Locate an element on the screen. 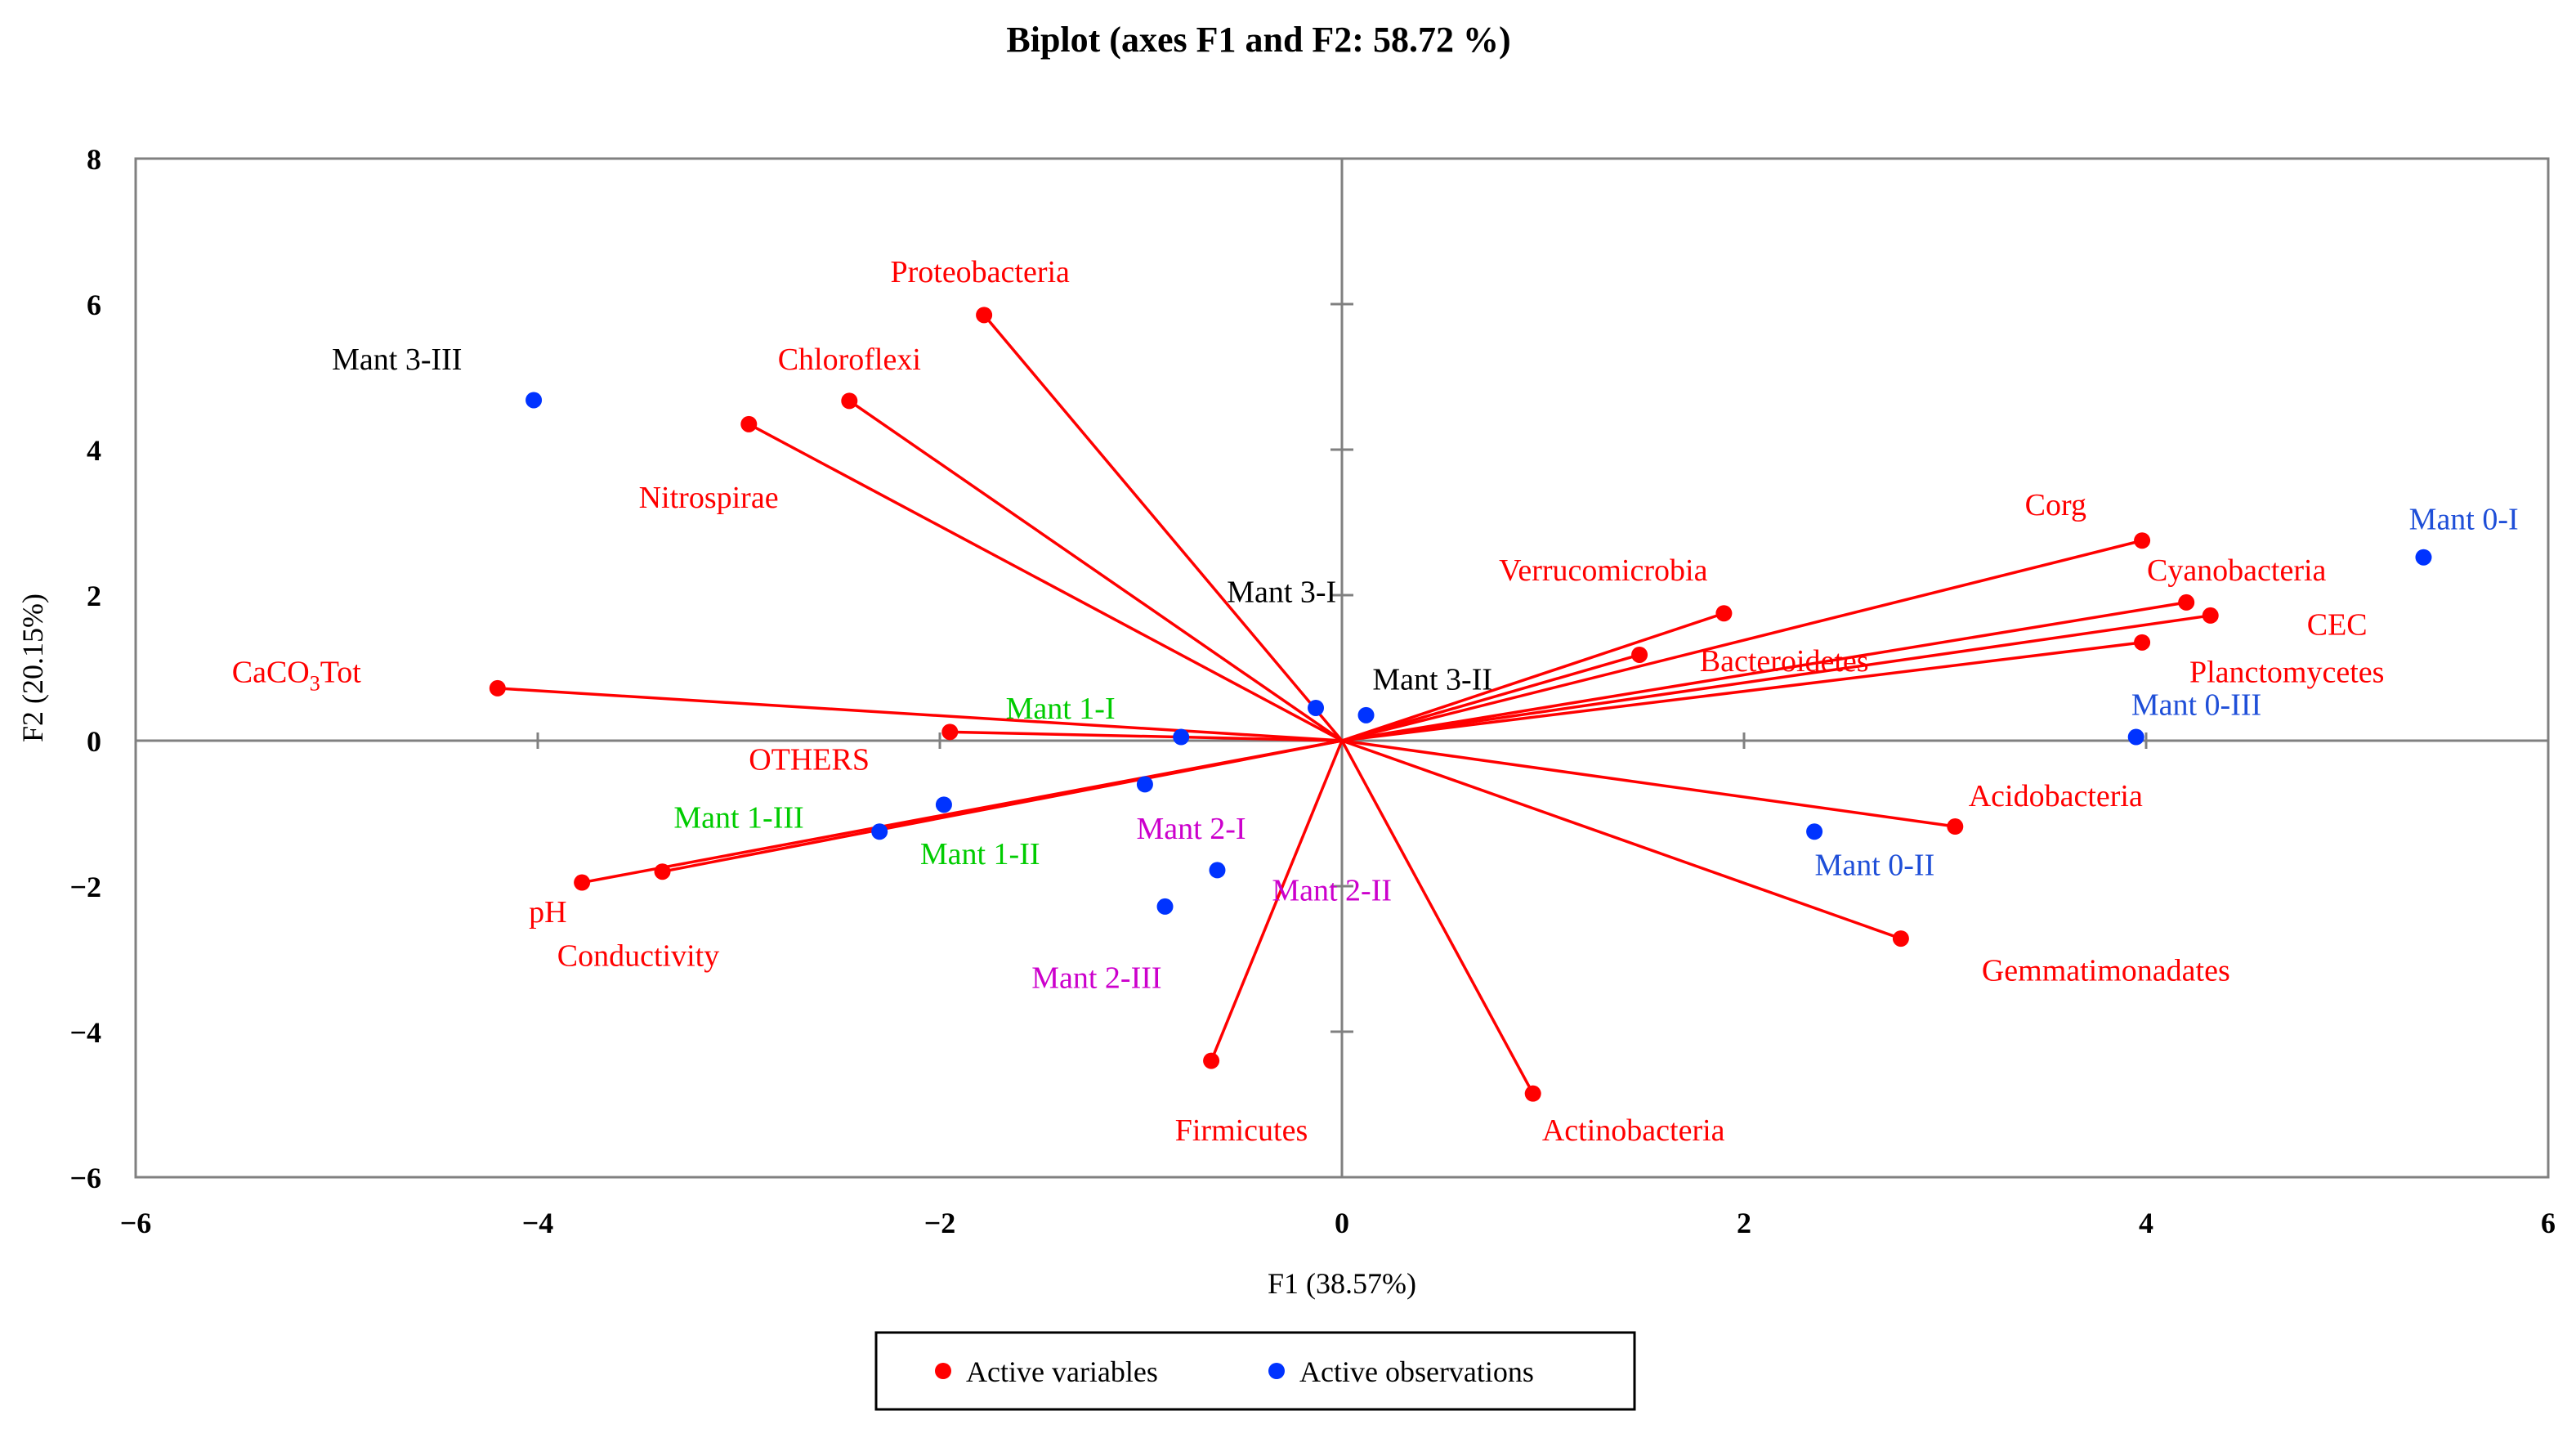 The height and width of the screenshot is (1429, 2576). variable-label-bacteroidetes: Bacteroidetes is located at coordinates (1784, 661).